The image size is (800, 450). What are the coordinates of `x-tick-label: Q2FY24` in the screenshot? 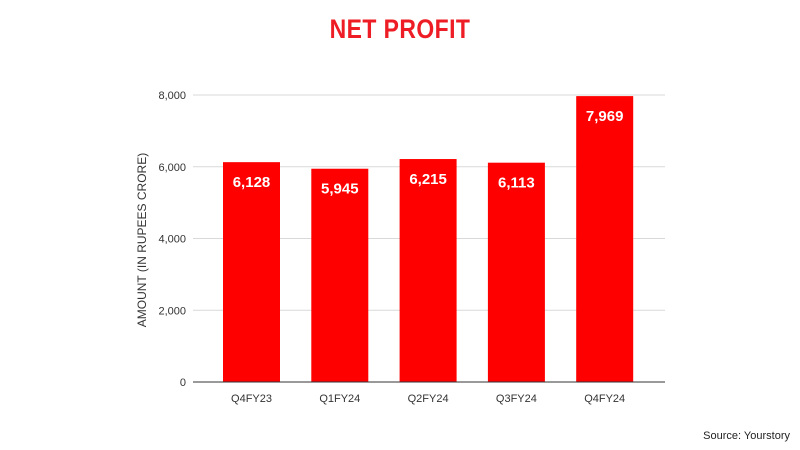 It's located at (428, 399).